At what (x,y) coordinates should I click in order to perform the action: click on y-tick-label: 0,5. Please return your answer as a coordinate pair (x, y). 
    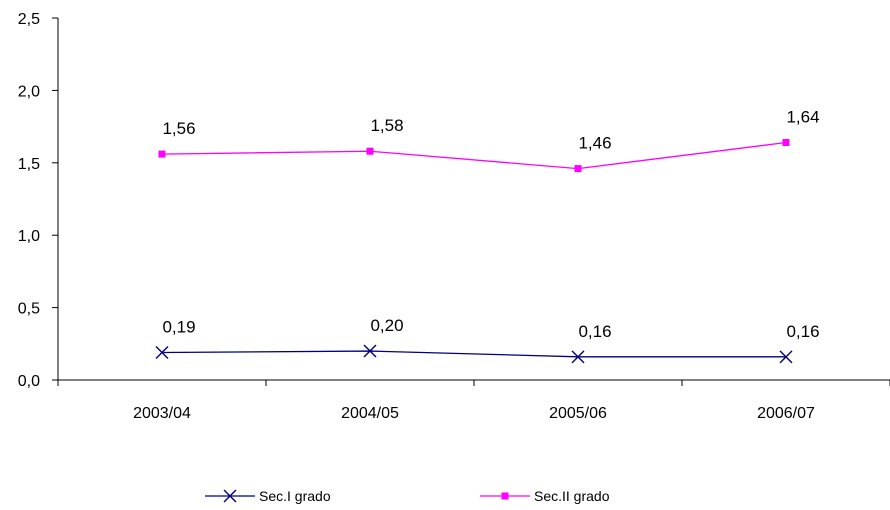
    Looking at the image, I should click on (29, 309).